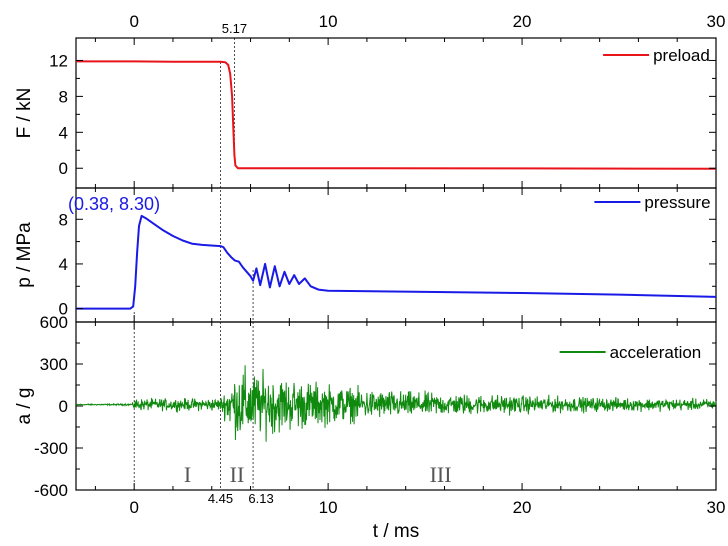  What do you see at coordinates (716, 507) in the screenshot?
I see `x-tick-label-bottom: 30` at bounding box center [716, 507].